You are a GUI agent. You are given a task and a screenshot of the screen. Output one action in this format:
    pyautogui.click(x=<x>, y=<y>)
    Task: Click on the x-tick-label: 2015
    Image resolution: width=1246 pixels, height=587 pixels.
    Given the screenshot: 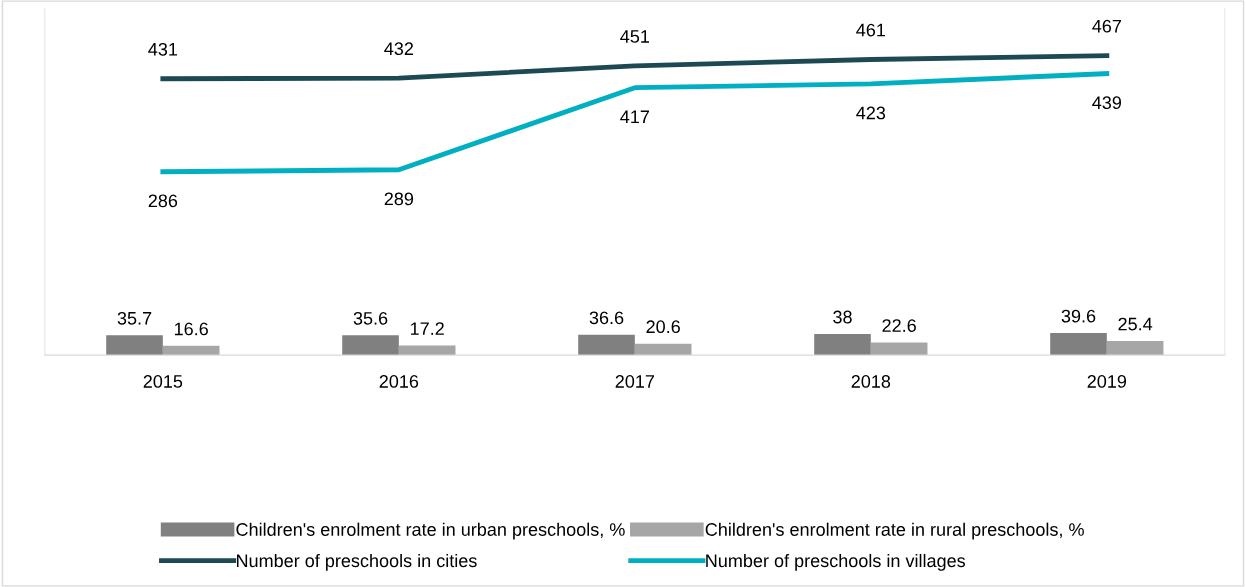 What is the action you would take?
    pyautogui.click(x=163, y=381)
    